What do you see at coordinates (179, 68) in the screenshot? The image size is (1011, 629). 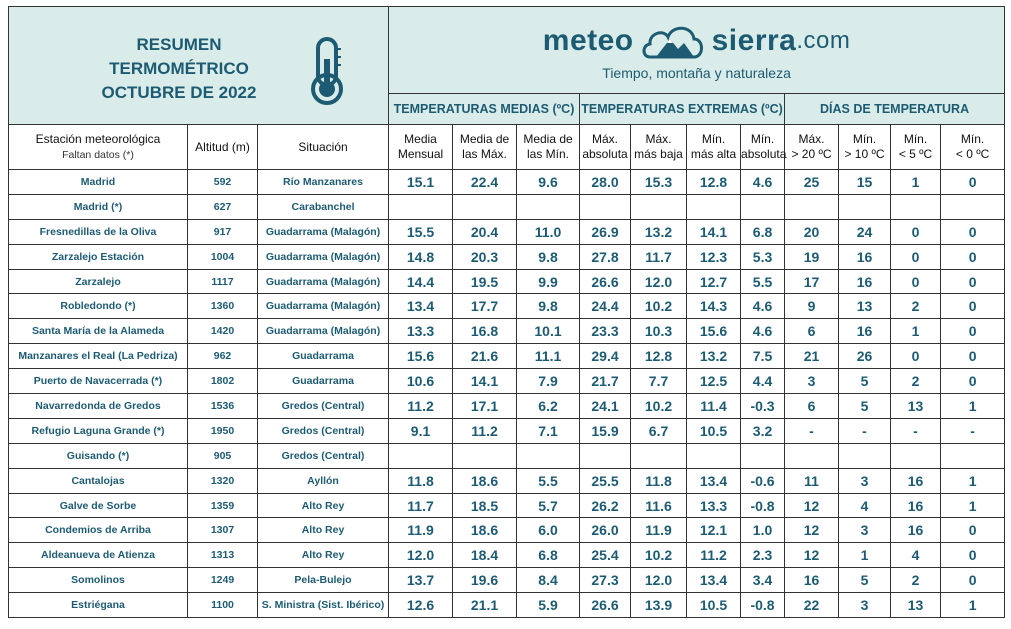 I see `title-line-2: TERMOMÉTRICO` at bounding box center [179, 68].